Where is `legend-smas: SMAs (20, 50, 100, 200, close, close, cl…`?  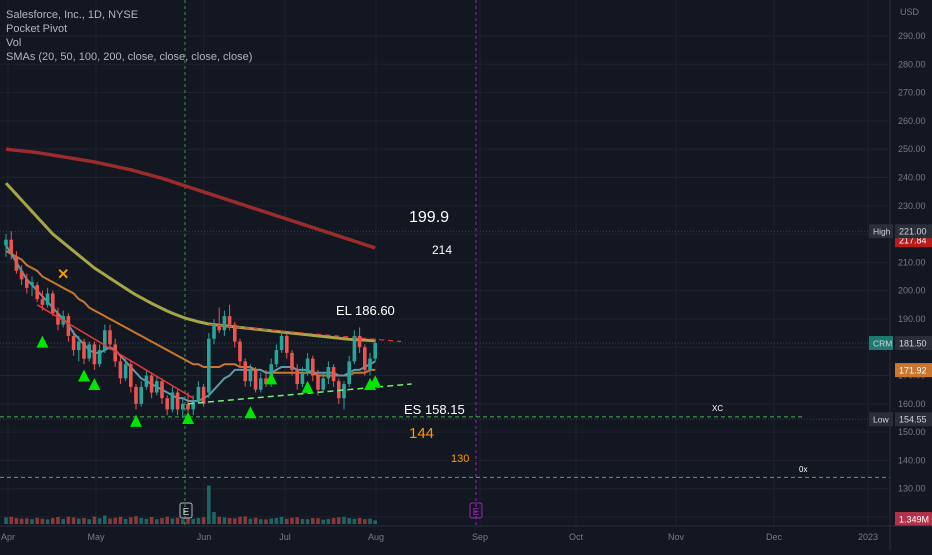
legend-smas: SMAs (20, 50, 100, 200, close, close, cl… is located at coordinates (129, 57).